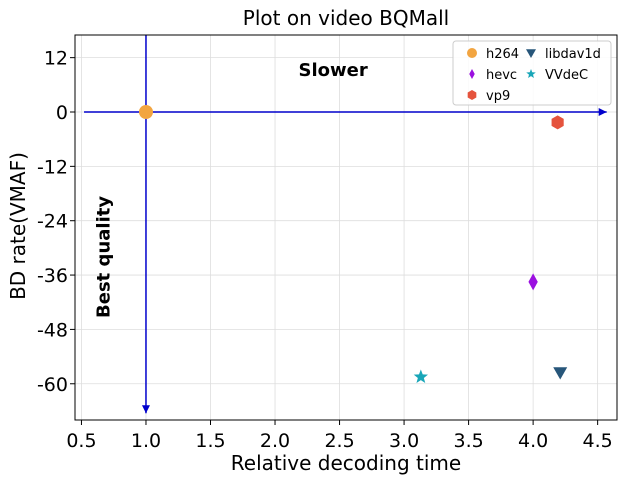  What do you see at coordinates (145, 112) in the screenshot?
I see `data-point-h264` at bounding box center [145, 112].